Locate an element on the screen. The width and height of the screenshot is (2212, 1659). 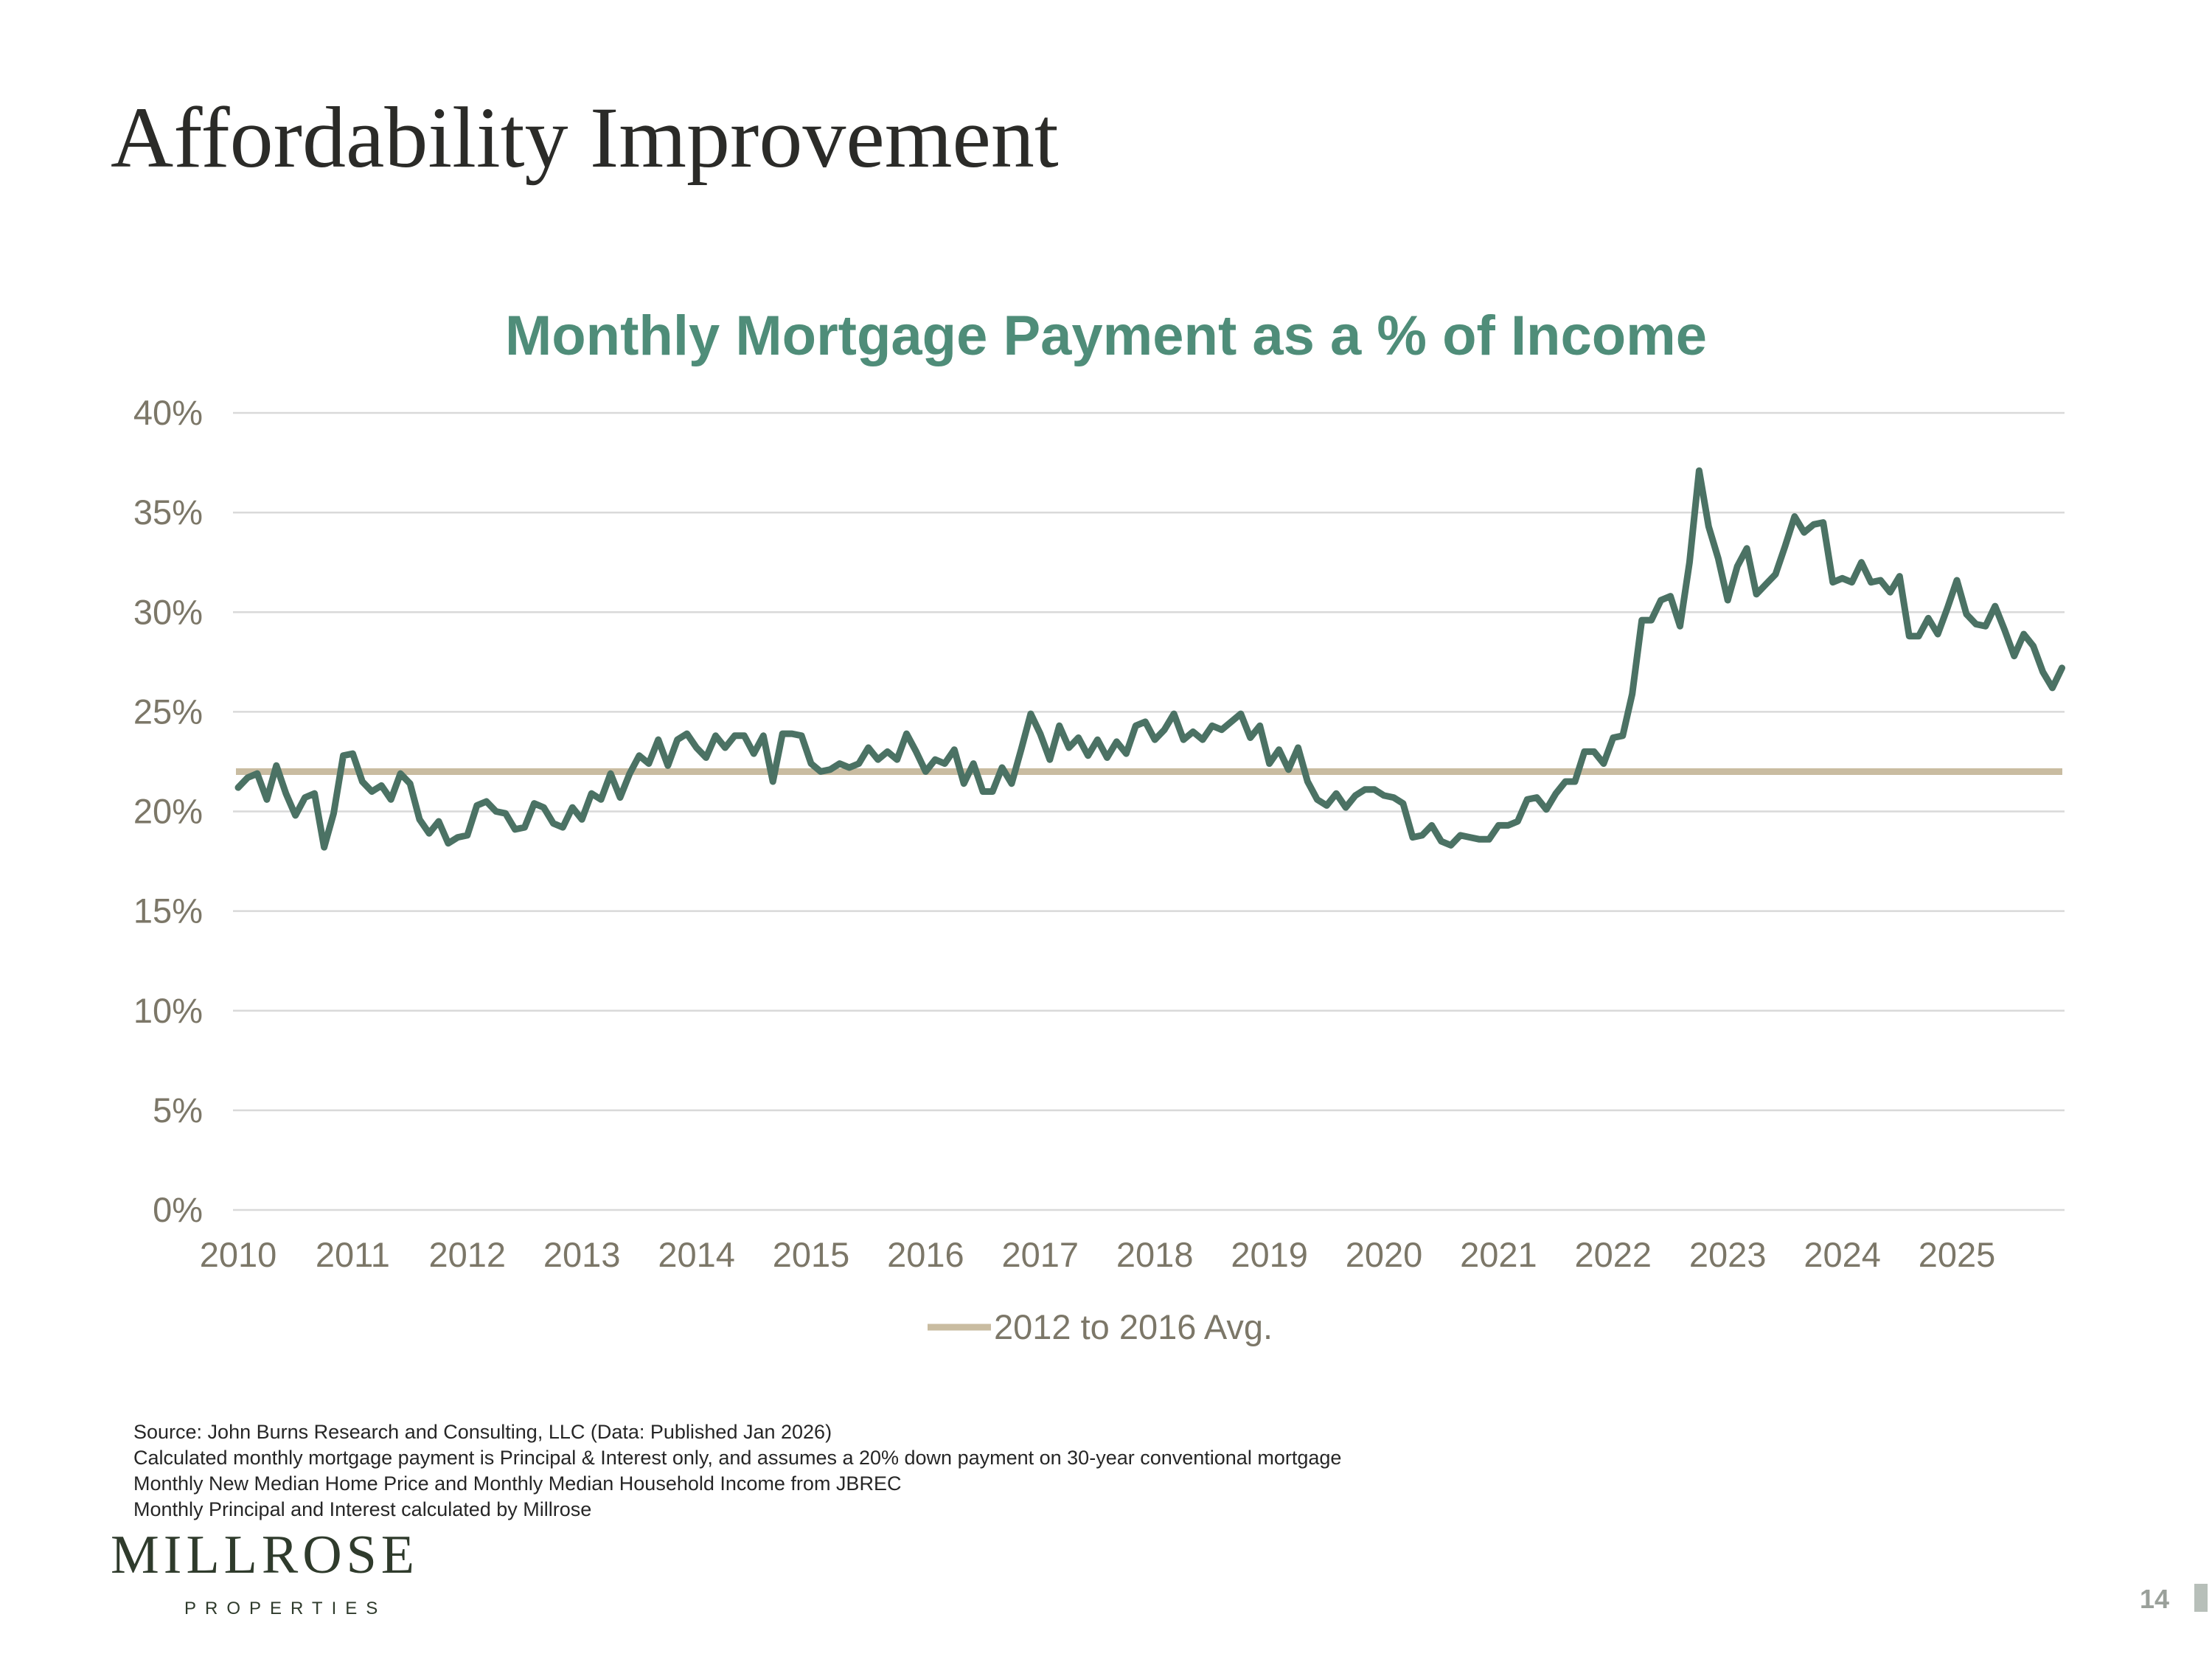
x-tick-label: 2019 is located at coordinates (1269, 1254).